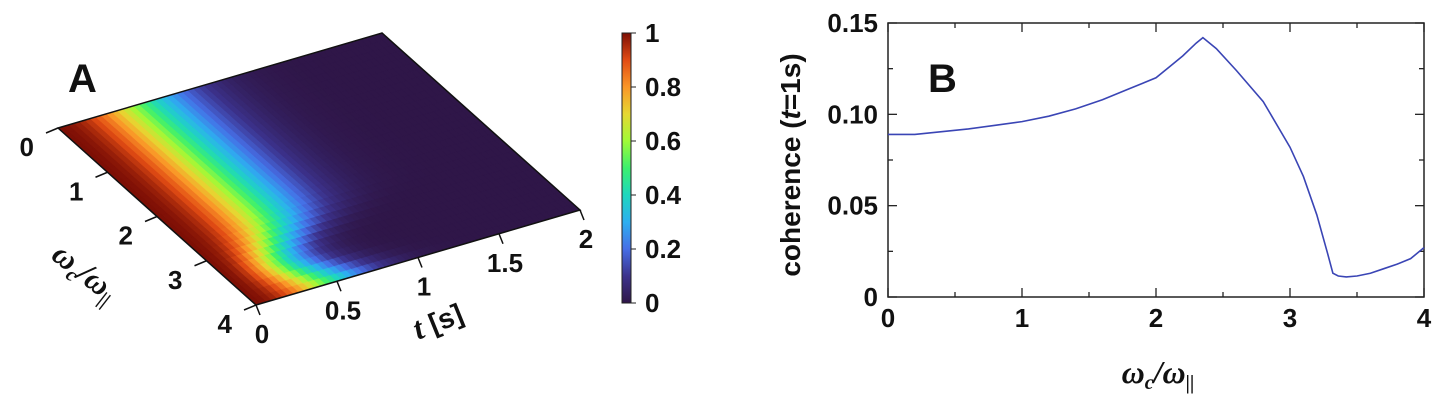  Describe the element at coordinates (852, 206) in the screenshot. I see `y-tick-label: 0.05` at that location.